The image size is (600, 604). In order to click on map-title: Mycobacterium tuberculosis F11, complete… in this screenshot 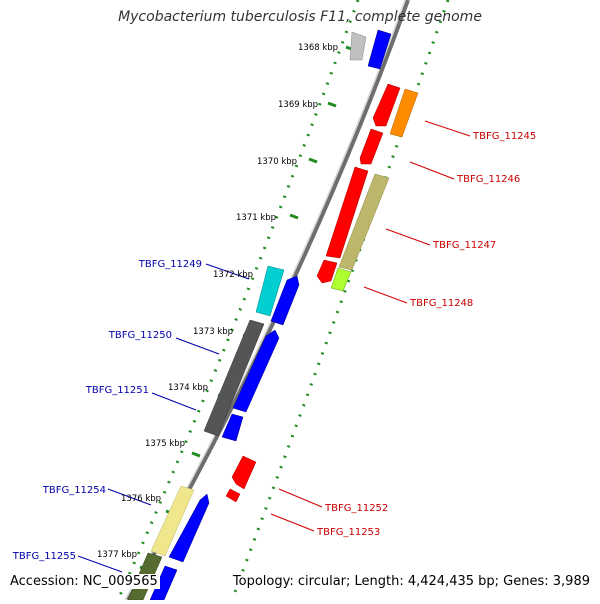, I will do `click(300, 17)`.